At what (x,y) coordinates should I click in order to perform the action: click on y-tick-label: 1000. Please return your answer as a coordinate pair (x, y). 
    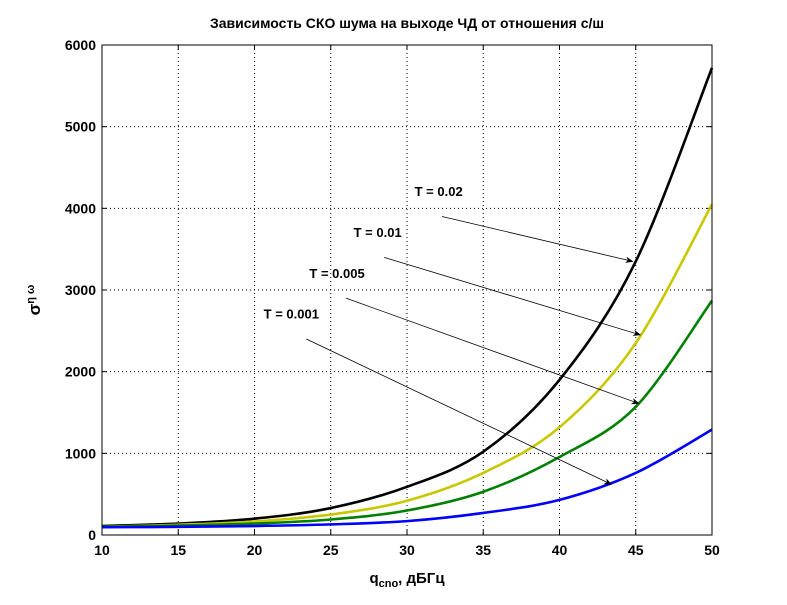
    Looking at the image, I should click on (80, 453).